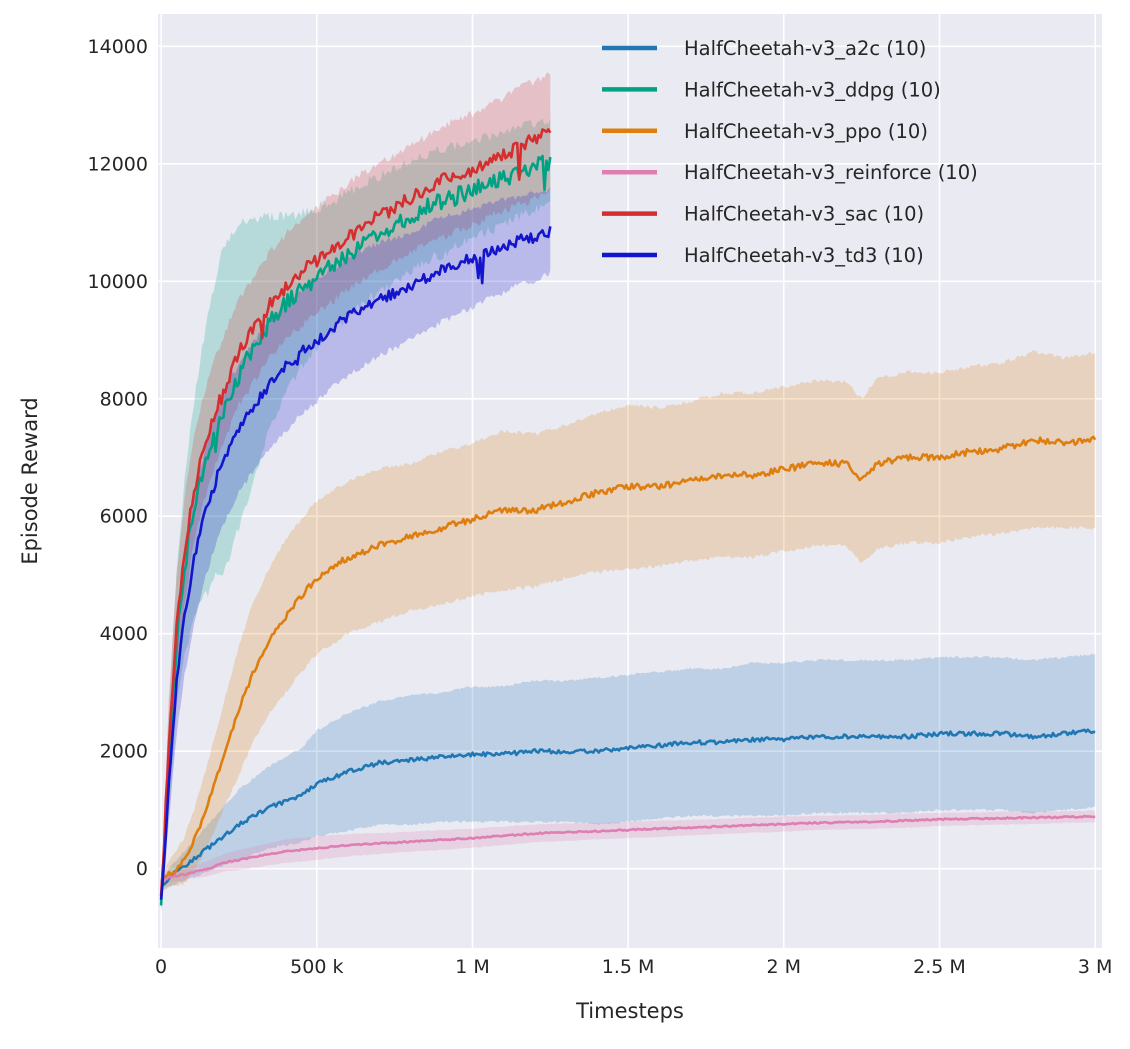  What do you see at coordinates (30, 481) in the screenshot?
I see `y-axis-label: Episode Reward` at bounding box center [30, 481].